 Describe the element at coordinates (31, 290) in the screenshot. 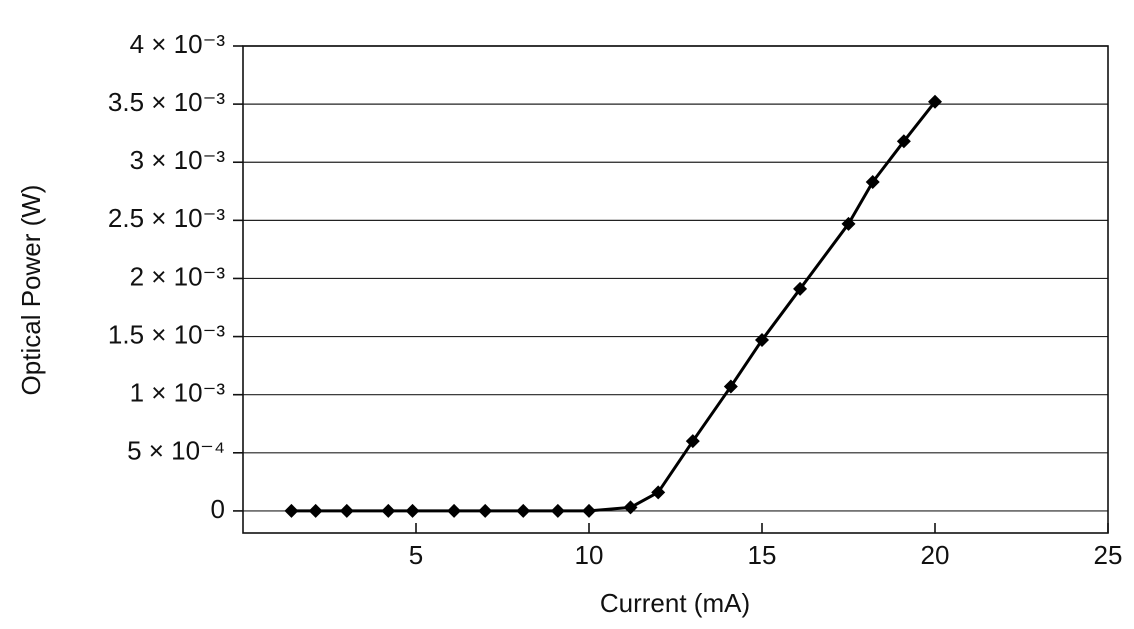

I see `y-axis-title: Optical Power (W)` at that location.